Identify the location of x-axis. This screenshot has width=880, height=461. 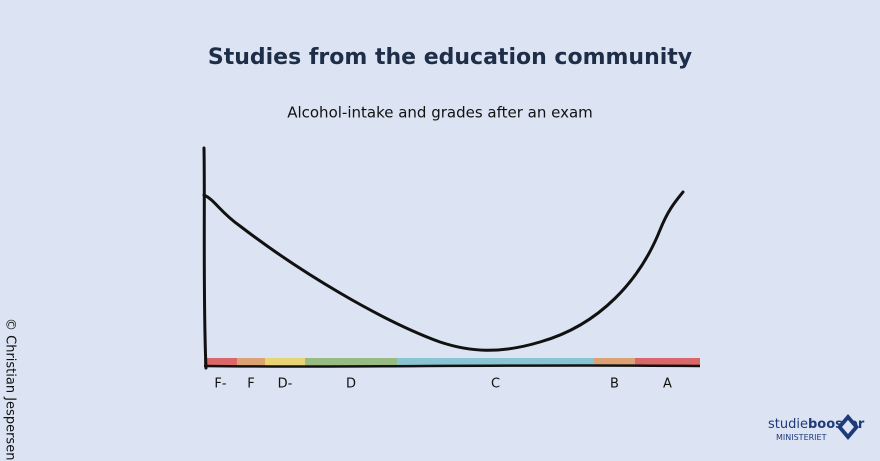
(452, 366).